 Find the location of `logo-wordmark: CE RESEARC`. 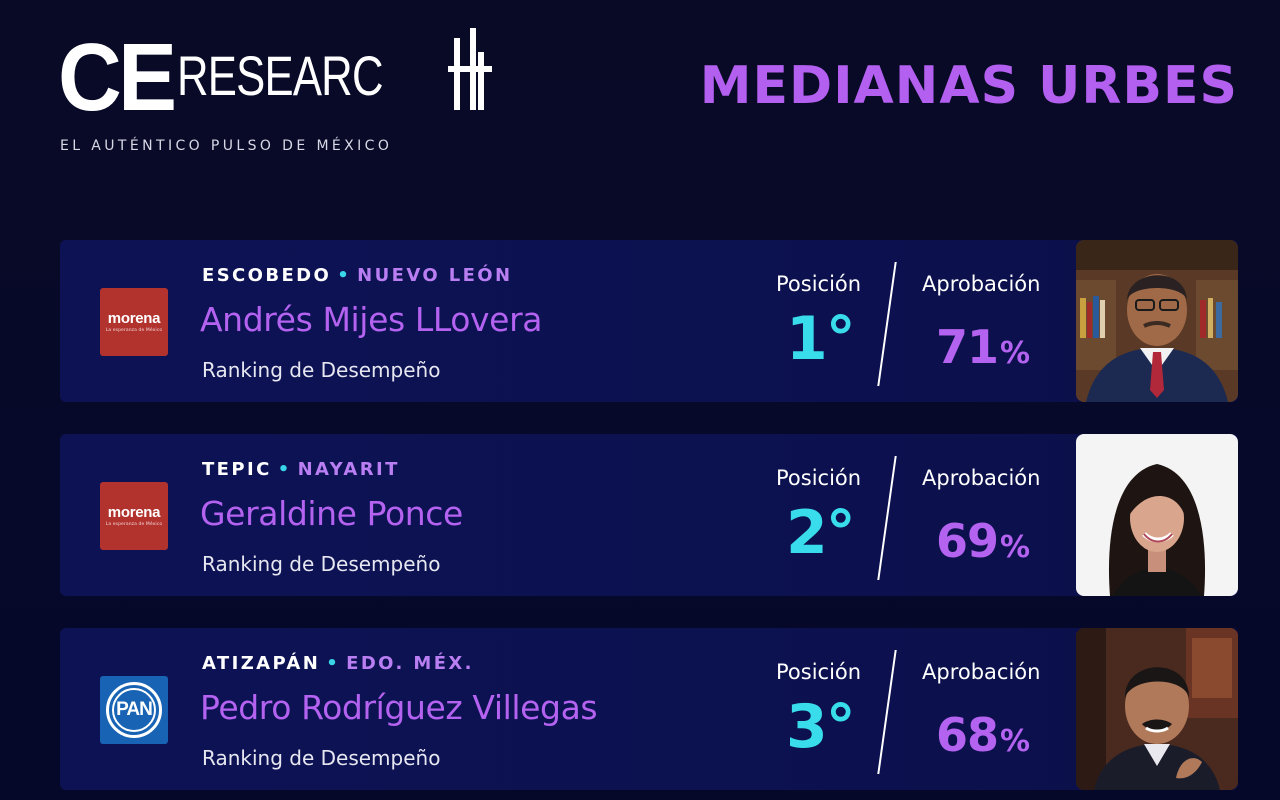

logo-wordmark: CE RESEARC is located at coordinates (258, 72).